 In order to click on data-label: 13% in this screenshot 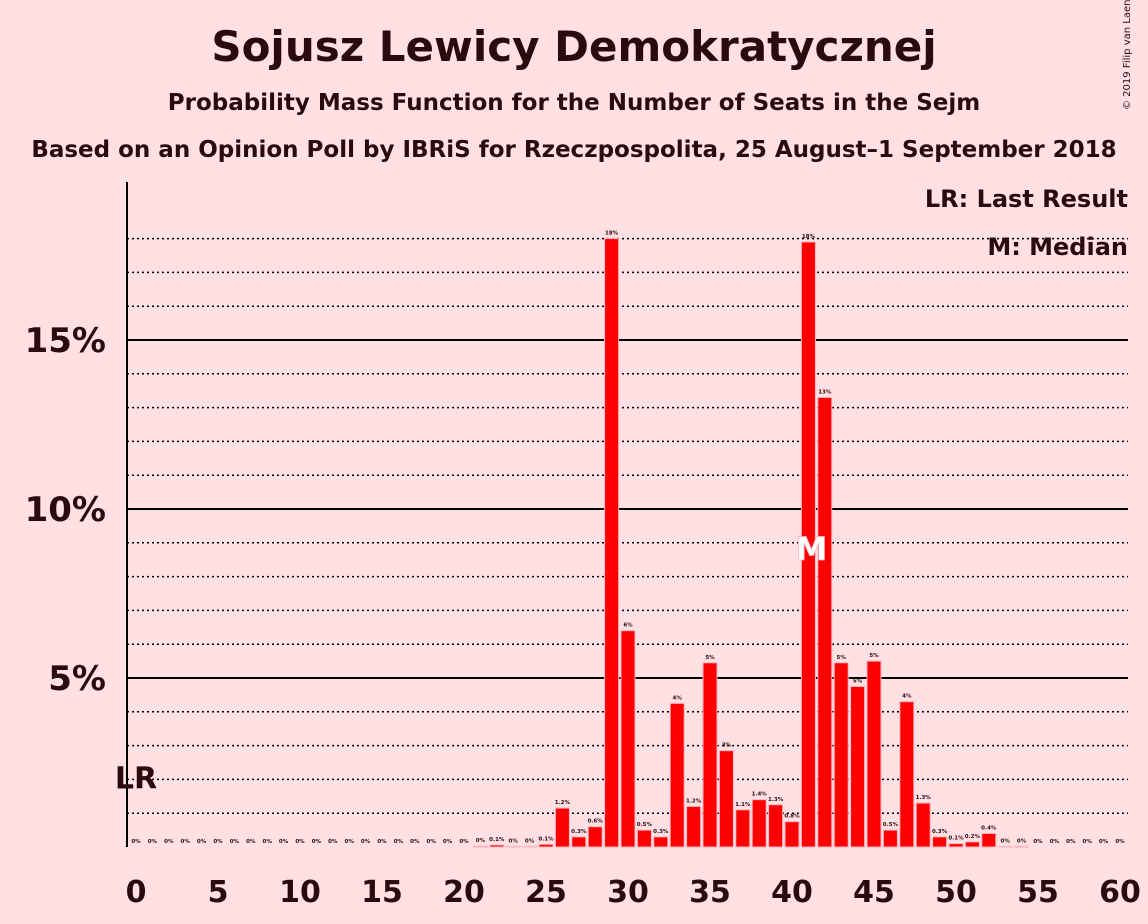, I will do `click(825, 392)`.